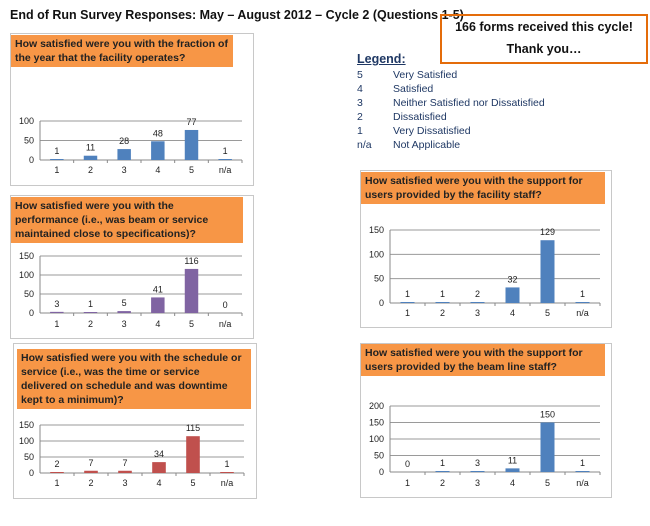 Image resolution: width=650 pixels, height=526 pixels. What do you see at coordinates (360, 131) in the screenshot?
I see `legend-key: 1` at bounding box center [360, 131].